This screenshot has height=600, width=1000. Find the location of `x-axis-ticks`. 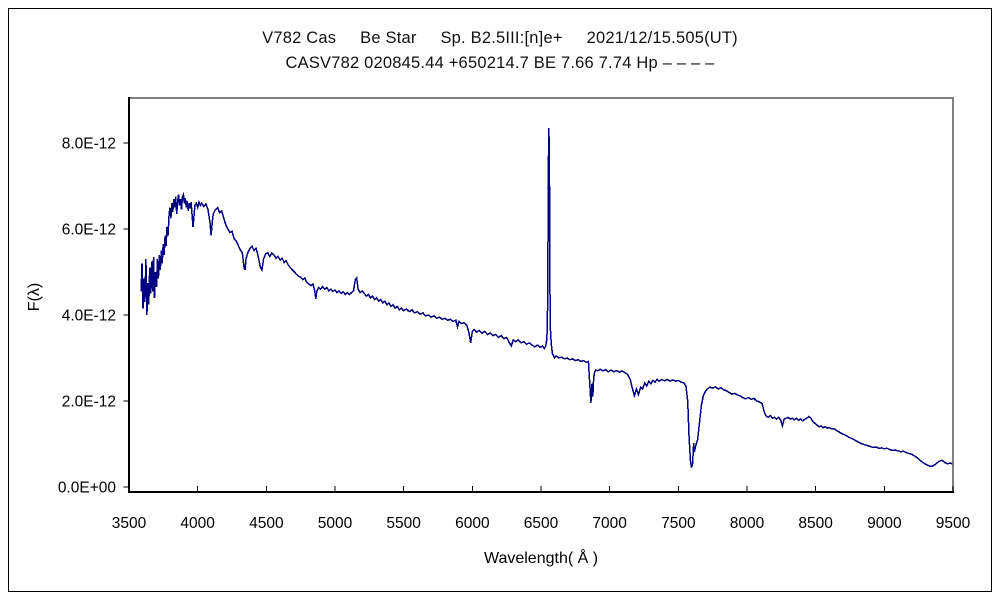

x-axis-ticks is located at coordinates (541, 488).